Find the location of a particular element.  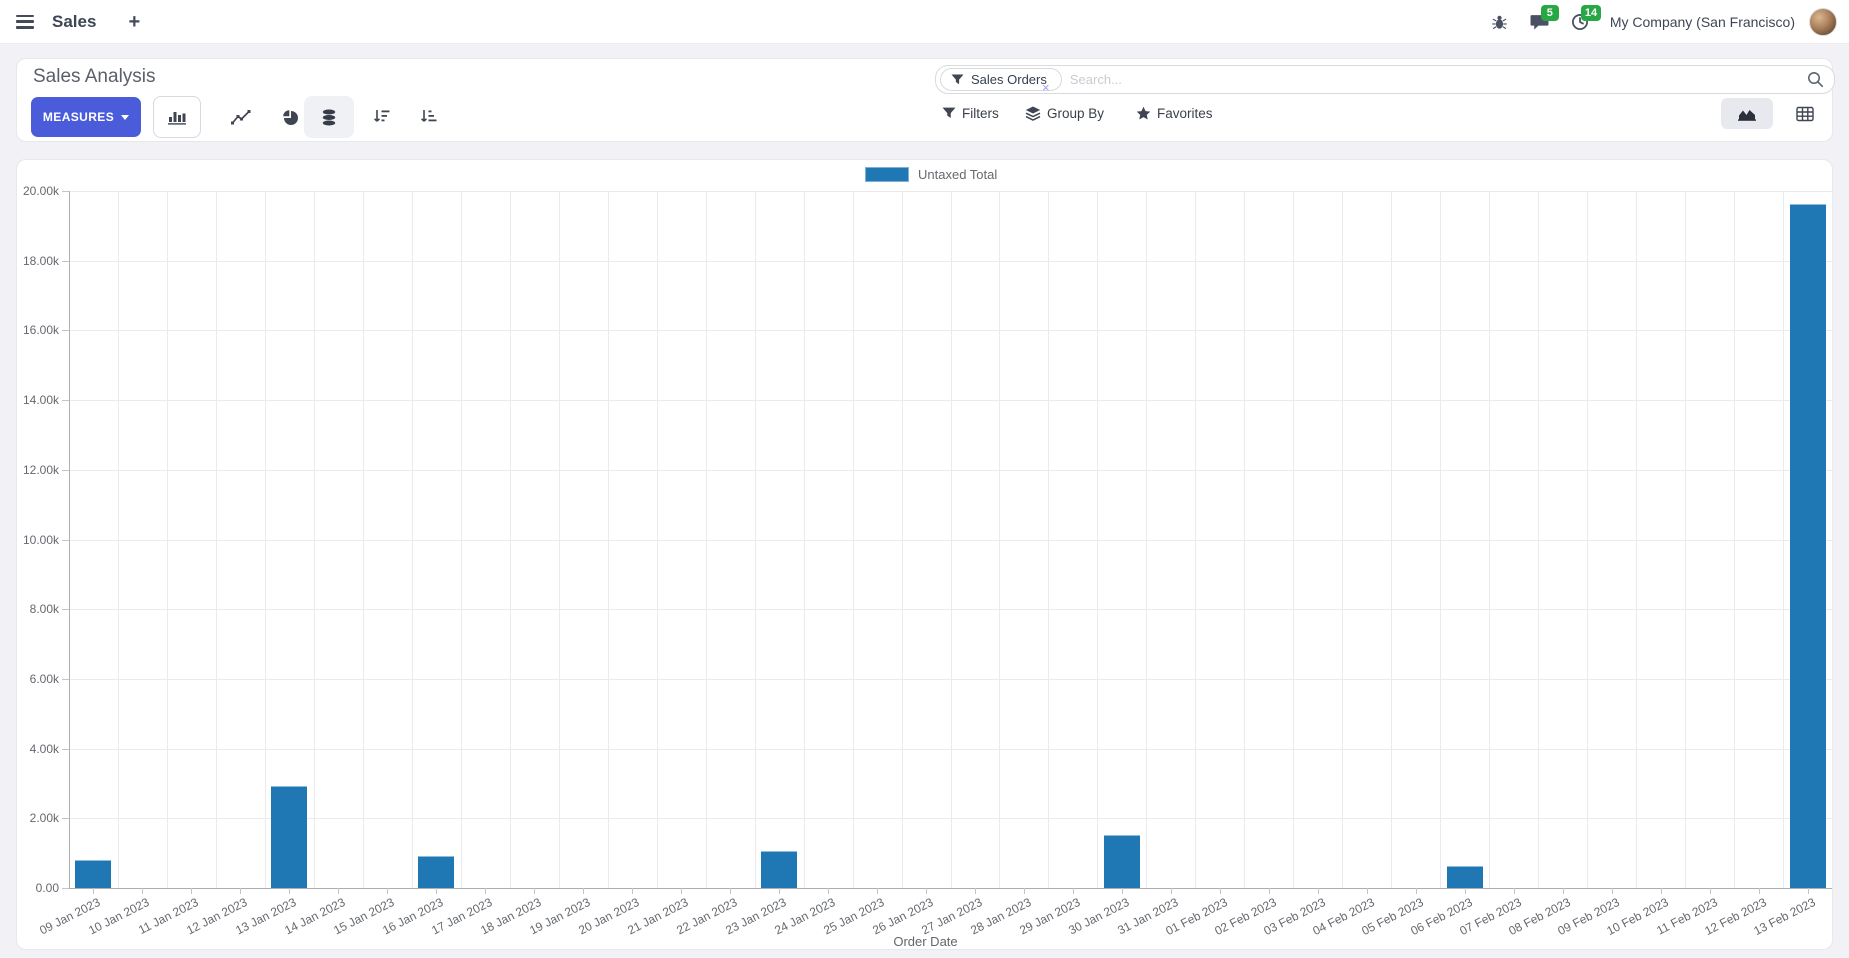

area-chart-icon is located at coordinates (1747, 115).